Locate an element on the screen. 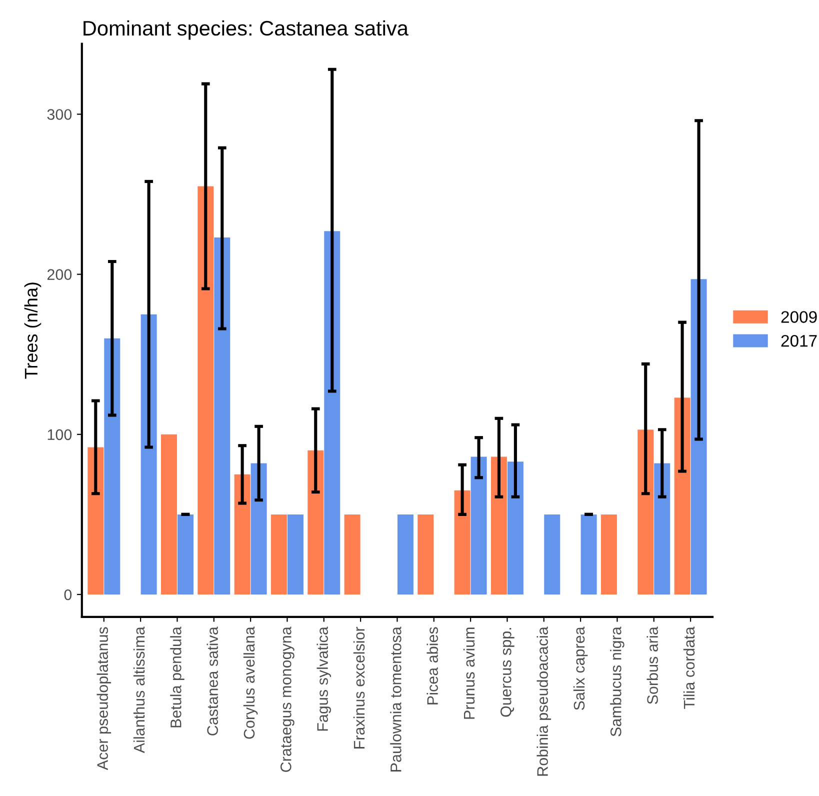 The height and width of the screenshot is (796, 819). x-tick-label: Quercus spp. is located at coordinates (507, 672).